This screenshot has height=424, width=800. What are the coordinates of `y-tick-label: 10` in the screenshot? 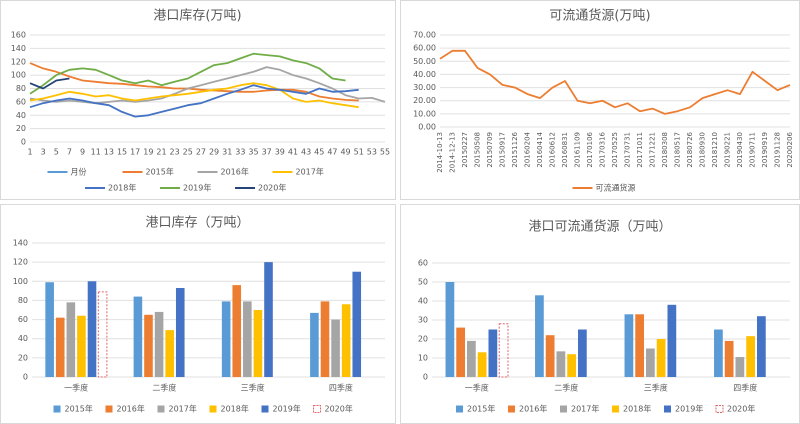 It's located at (423, 358).